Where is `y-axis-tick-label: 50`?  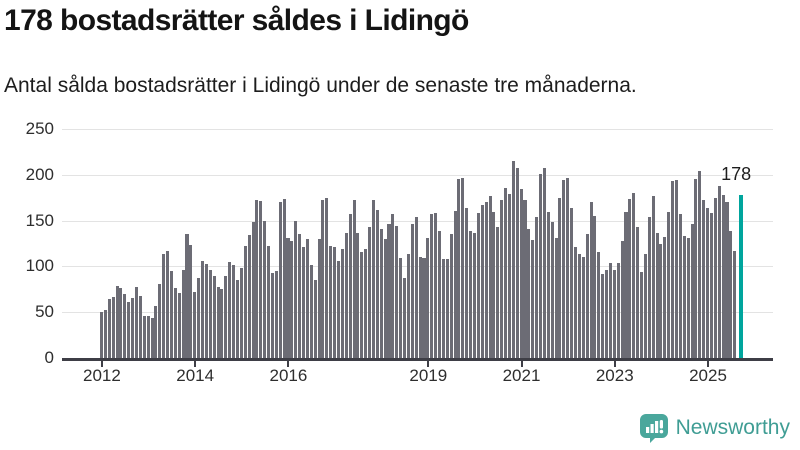
y-axis-tick-label: 50 is located at coordinates (44, 312).